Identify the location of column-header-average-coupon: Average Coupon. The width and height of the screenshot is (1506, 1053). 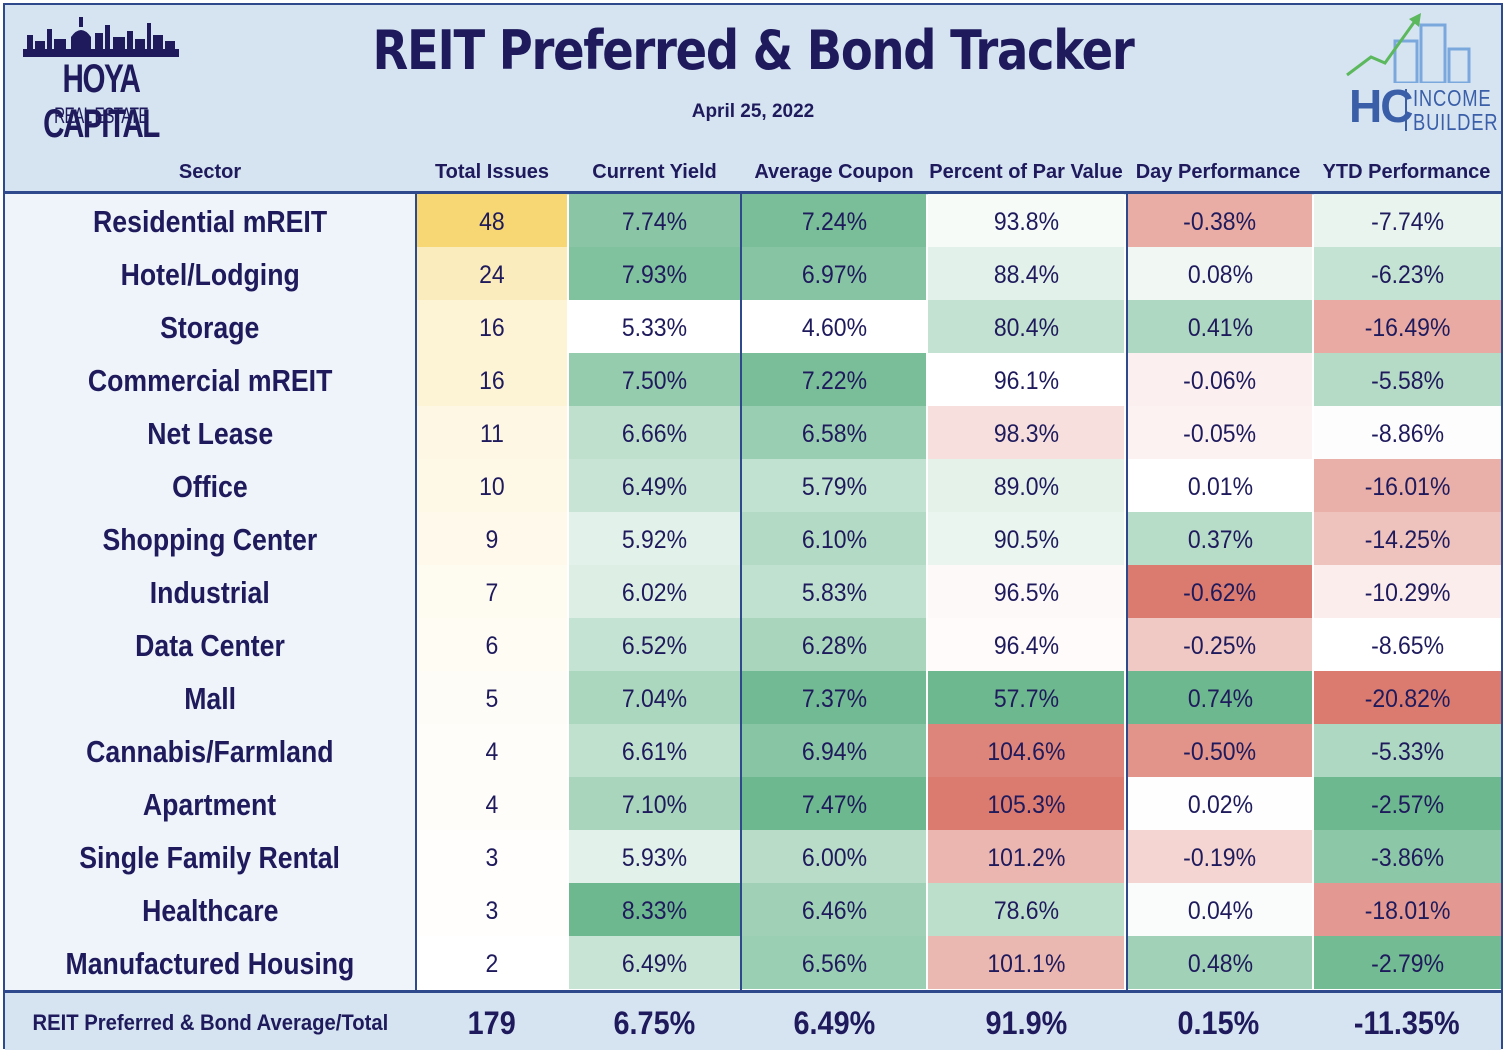
(834, 172).